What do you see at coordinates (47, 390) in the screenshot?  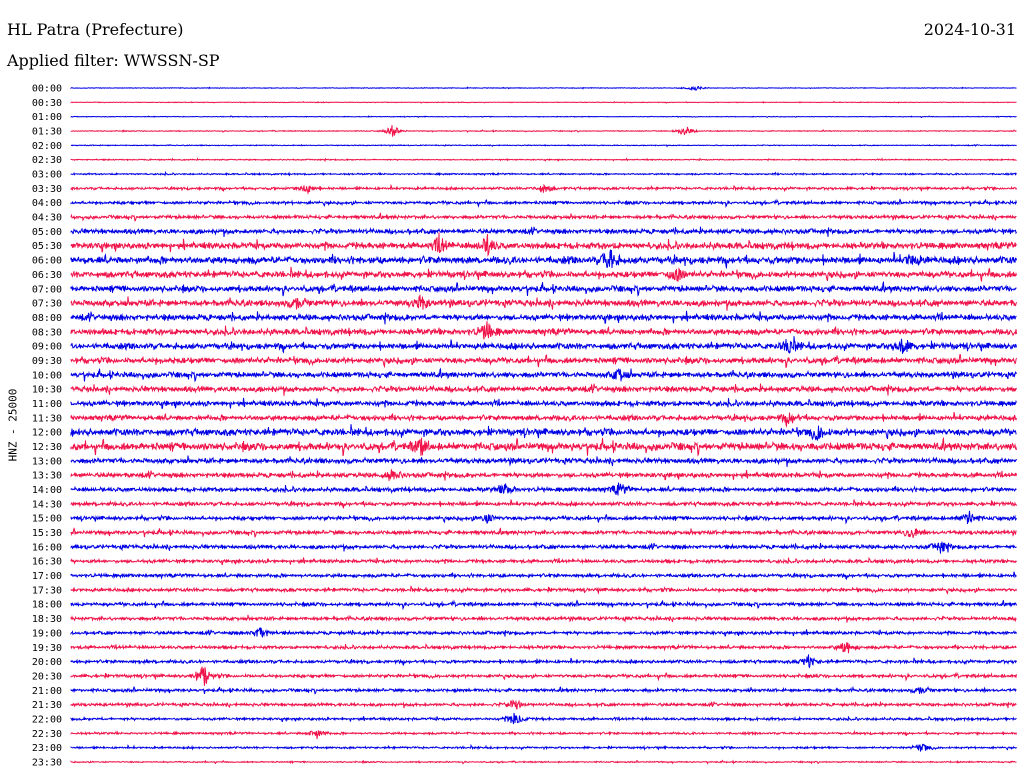 I see `row-label: 10:30` at bounding box center [47, 390].